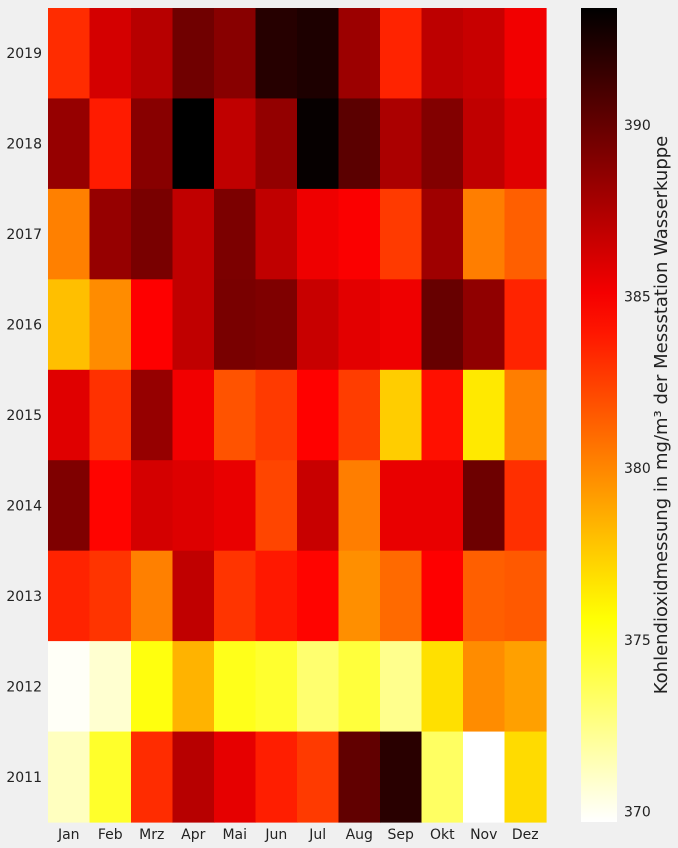 This screenshot has height=848, width=678. What do you see at coordinates (193, 835) in the screenshot?
I see `x-tick-label: Apr` at bounding box center [193, 835].